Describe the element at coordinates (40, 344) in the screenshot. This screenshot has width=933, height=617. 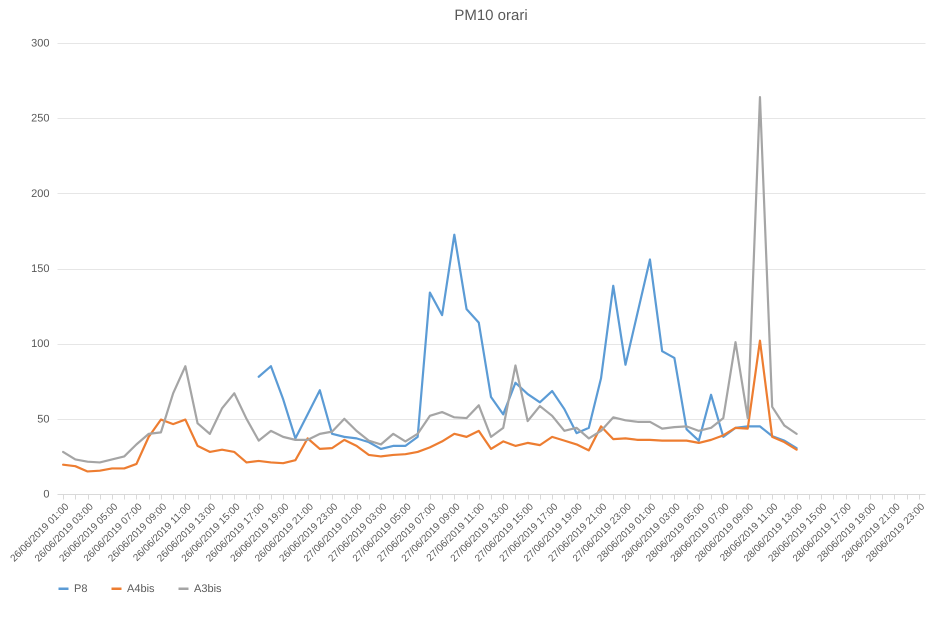
I see `y-tick-label: 100` at that location.